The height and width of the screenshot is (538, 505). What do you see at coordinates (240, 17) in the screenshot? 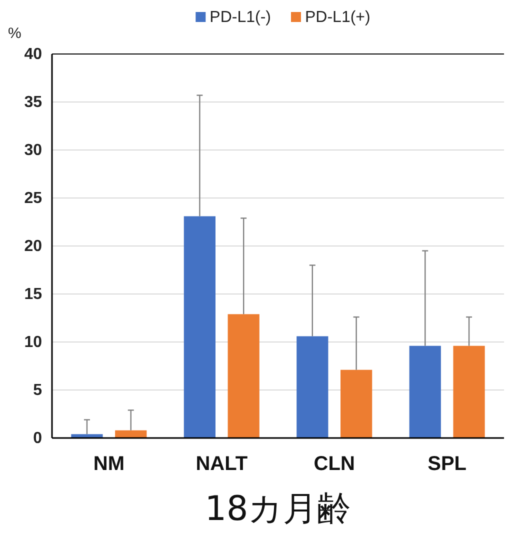
I see `legend-label: PD-L1(-)` at bounding box center [240, 17].